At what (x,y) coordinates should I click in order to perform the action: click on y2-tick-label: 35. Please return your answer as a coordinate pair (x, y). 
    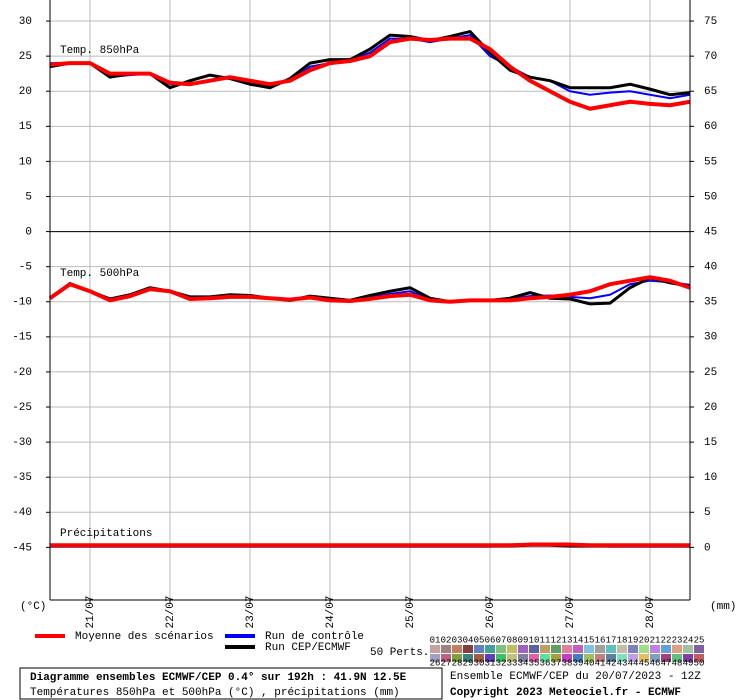
    Looking at the image, I should click on (710, 303).